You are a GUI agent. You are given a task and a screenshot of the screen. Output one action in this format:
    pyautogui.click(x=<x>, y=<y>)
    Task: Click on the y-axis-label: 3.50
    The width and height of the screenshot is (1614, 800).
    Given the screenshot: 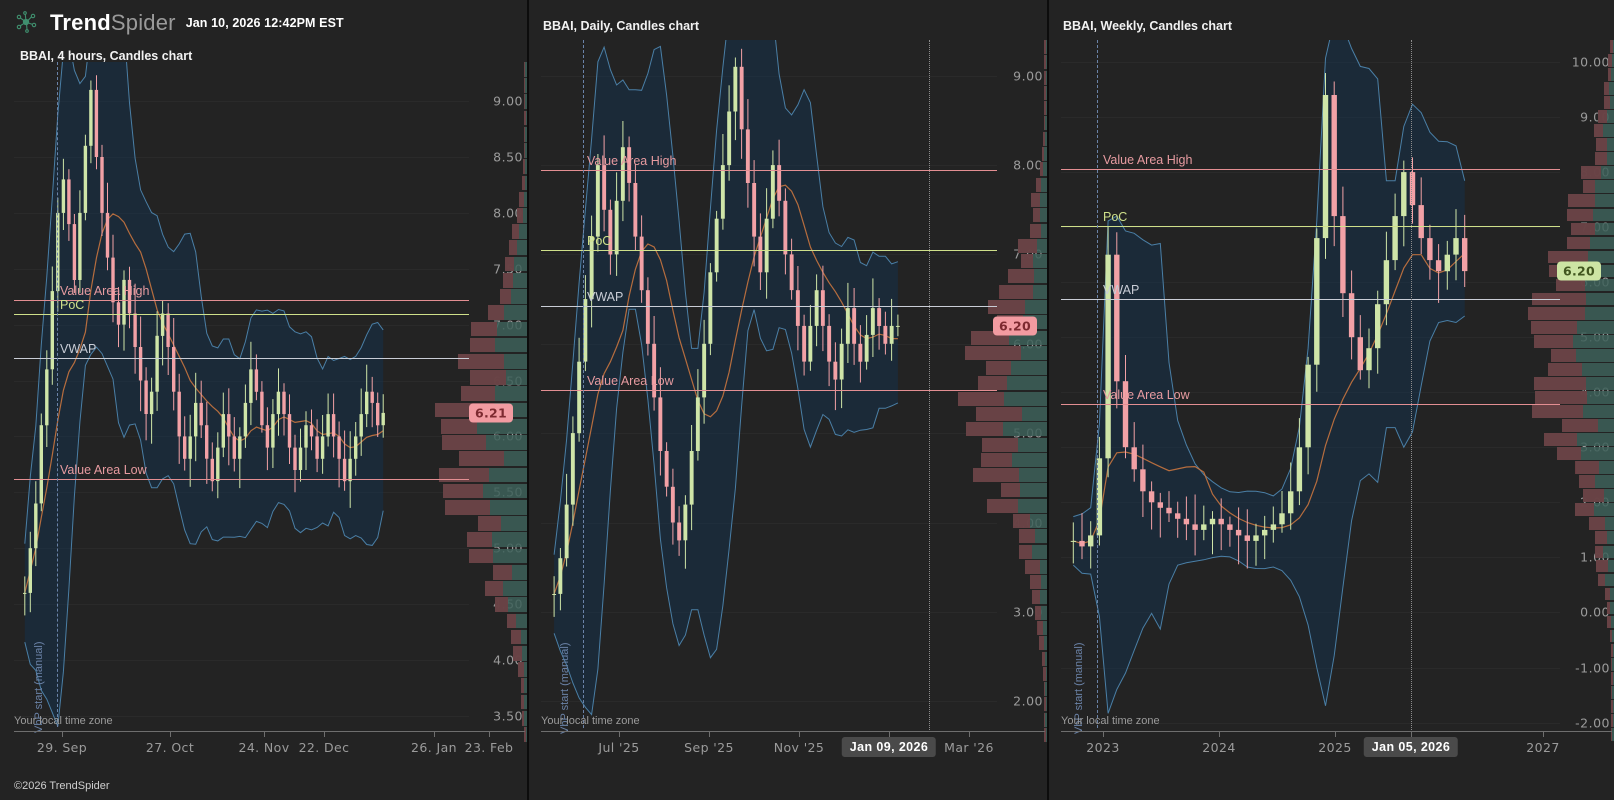 What is the action you would take?
    pyautogui.click(x=508, y=716)
    